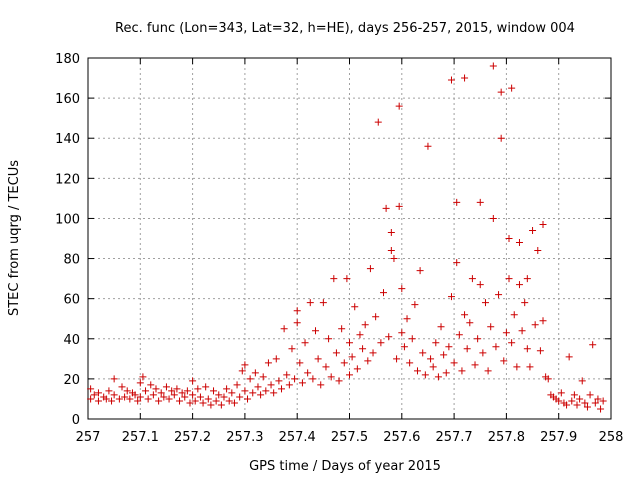  Describe the element at coordinates (140, 437) in the screenshot. I see `x-tick-label: 257.1` at that location.